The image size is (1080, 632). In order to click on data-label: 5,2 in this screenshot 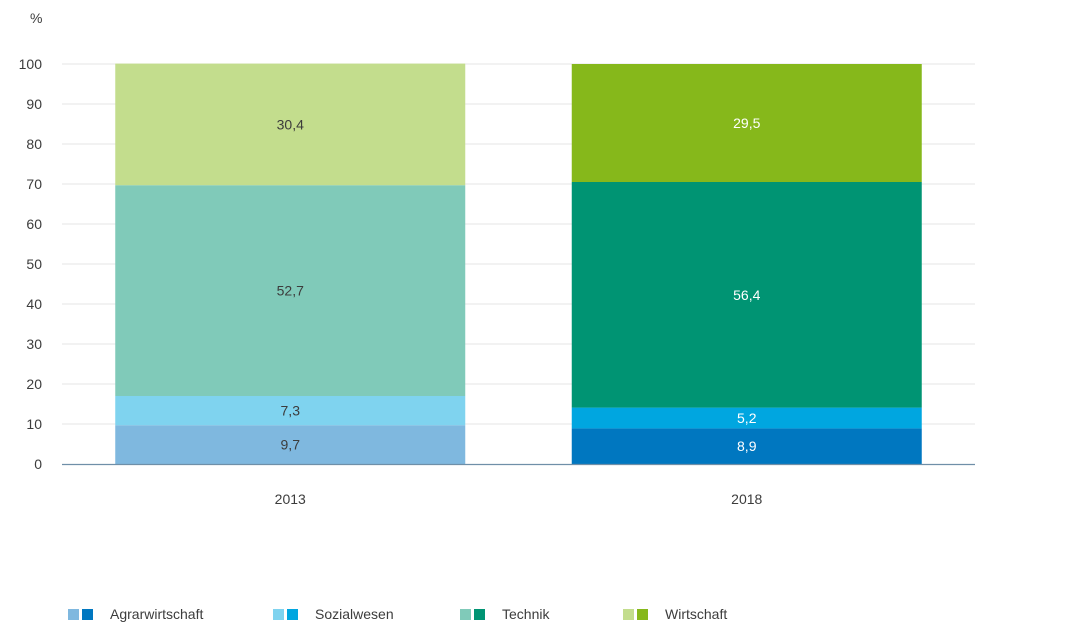, I will do `click(747, 418)`.